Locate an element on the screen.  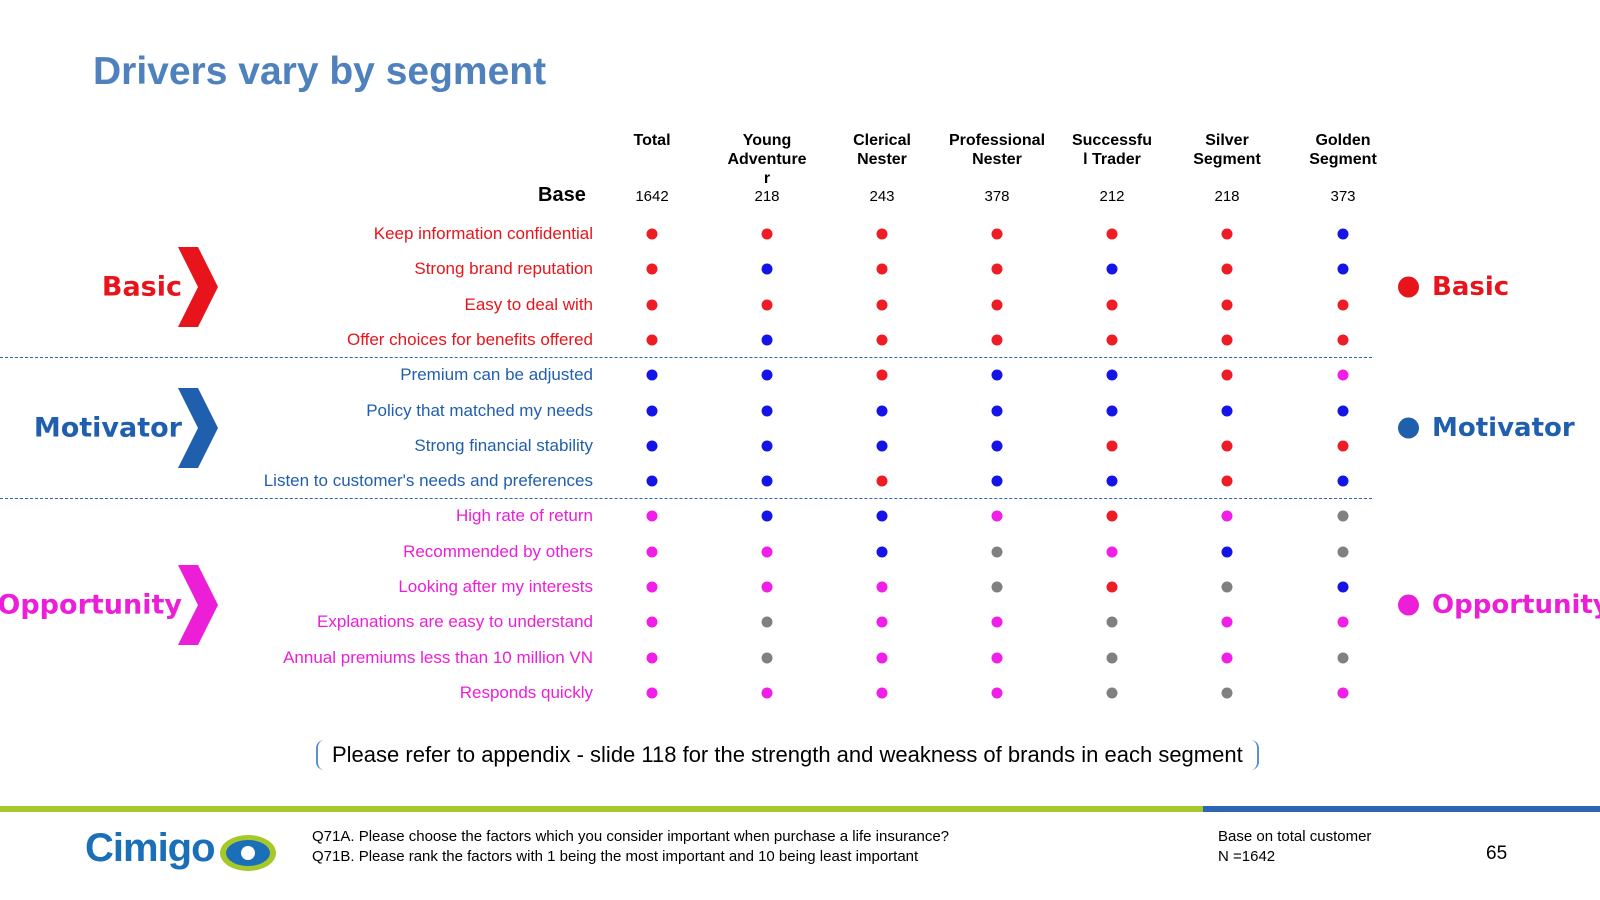
base-value: 243 is located at coordinates (882, 196).